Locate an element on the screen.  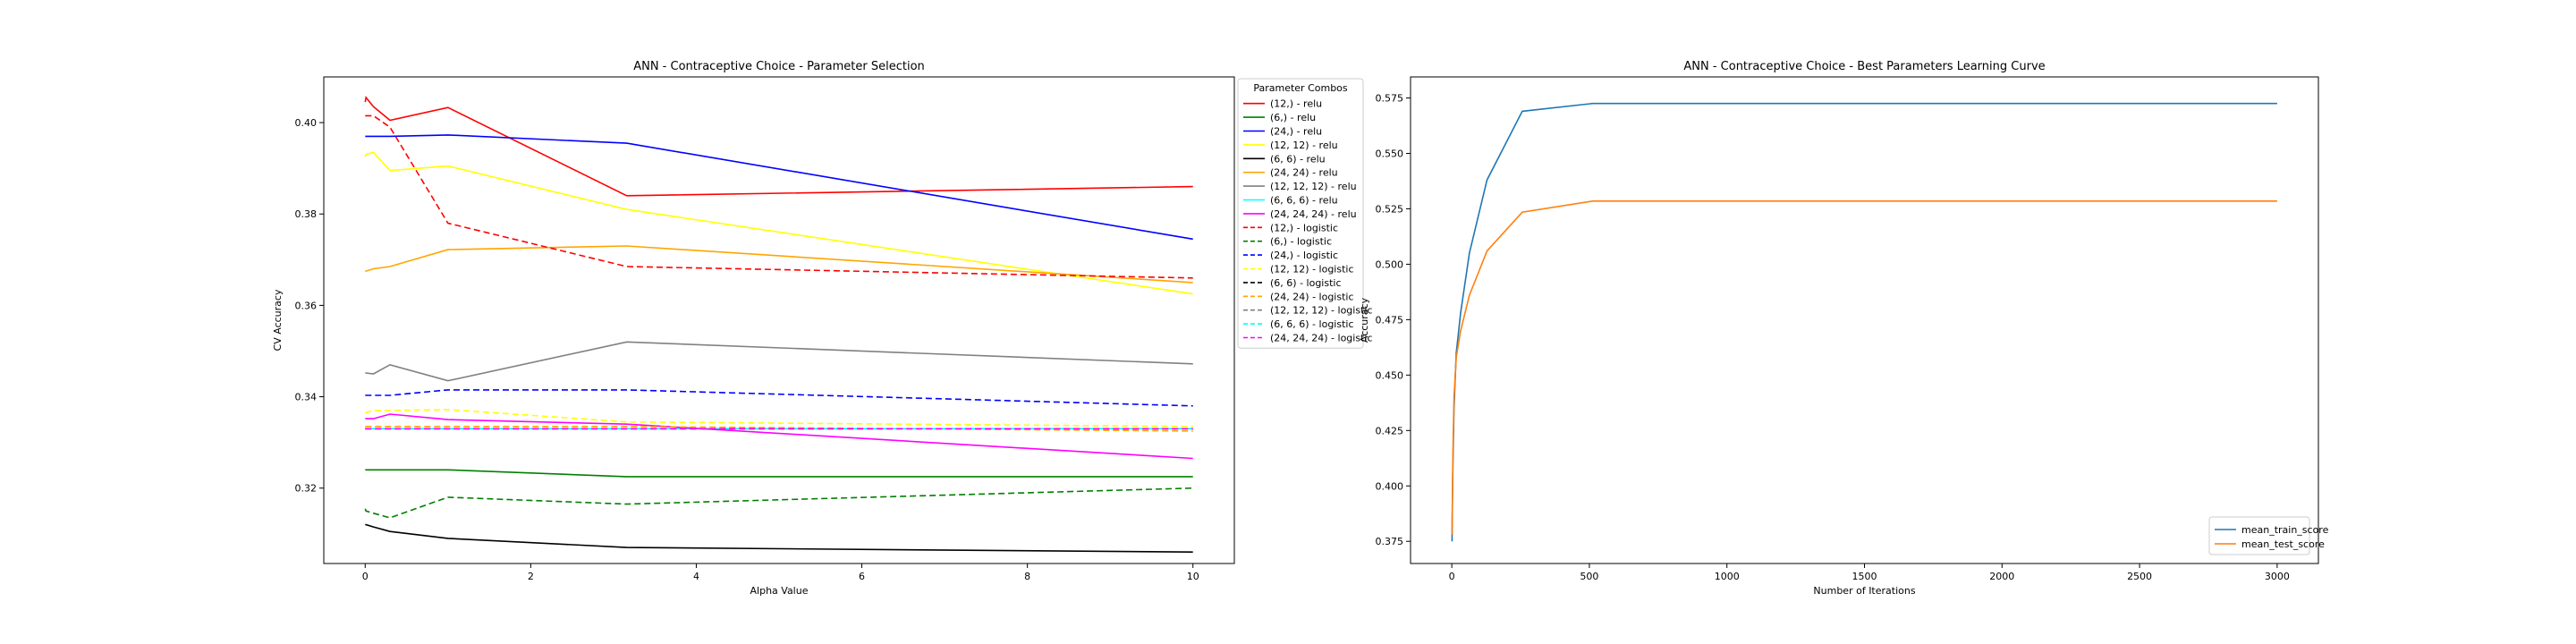
legend-entry: (6, 6) - logistic is located at coordinates (1306, 283).